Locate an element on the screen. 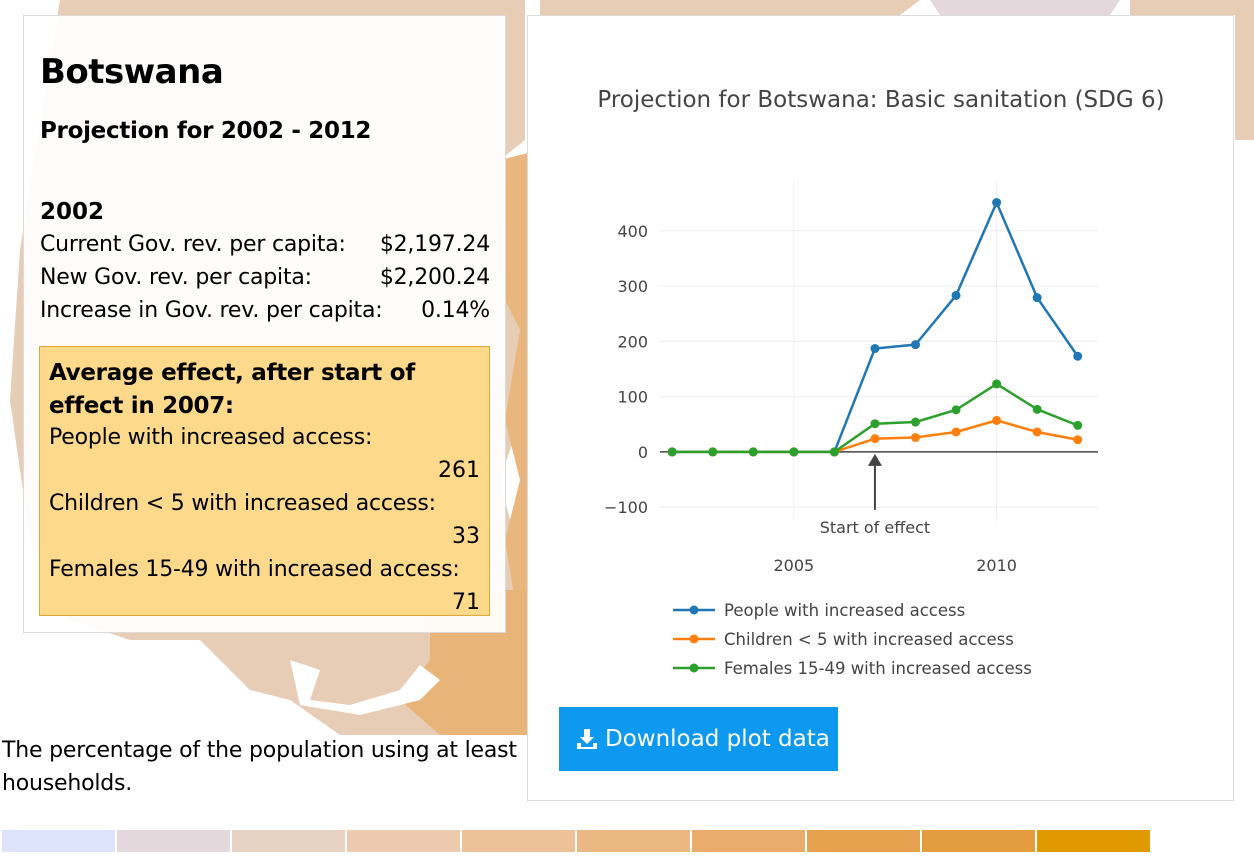 The width and height of the screenshot is (1254, 868). effect-females-value: 71 is located at coordinates (466, 602).